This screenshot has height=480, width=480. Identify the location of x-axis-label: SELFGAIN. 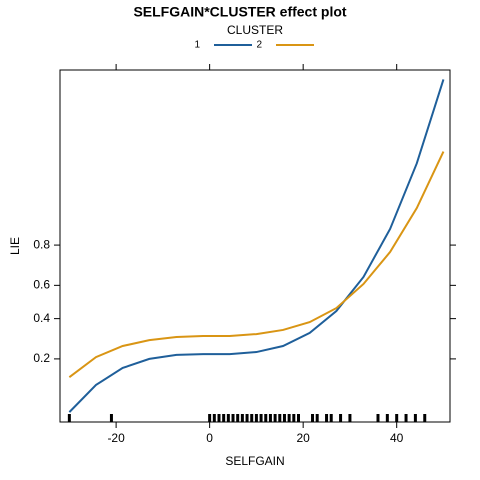
(254, 461).